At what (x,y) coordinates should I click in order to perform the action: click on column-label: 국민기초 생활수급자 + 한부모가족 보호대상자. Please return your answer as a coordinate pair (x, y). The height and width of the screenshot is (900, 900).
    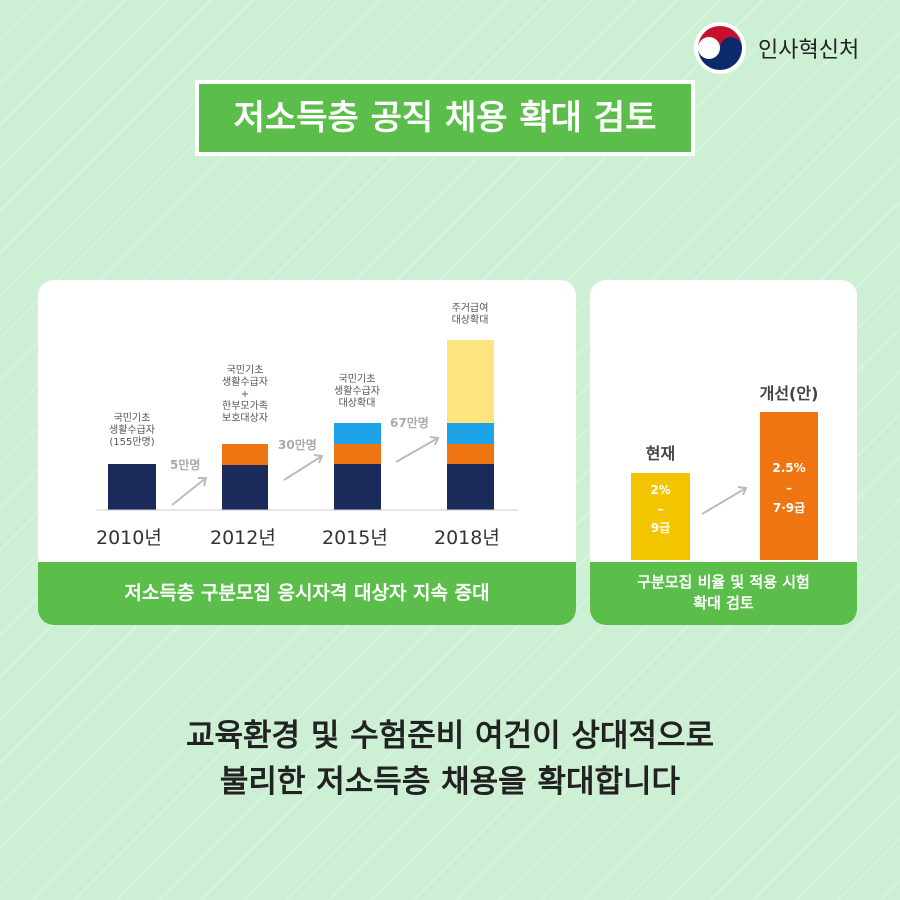
    Looking at the image, I should click on (245, 394).